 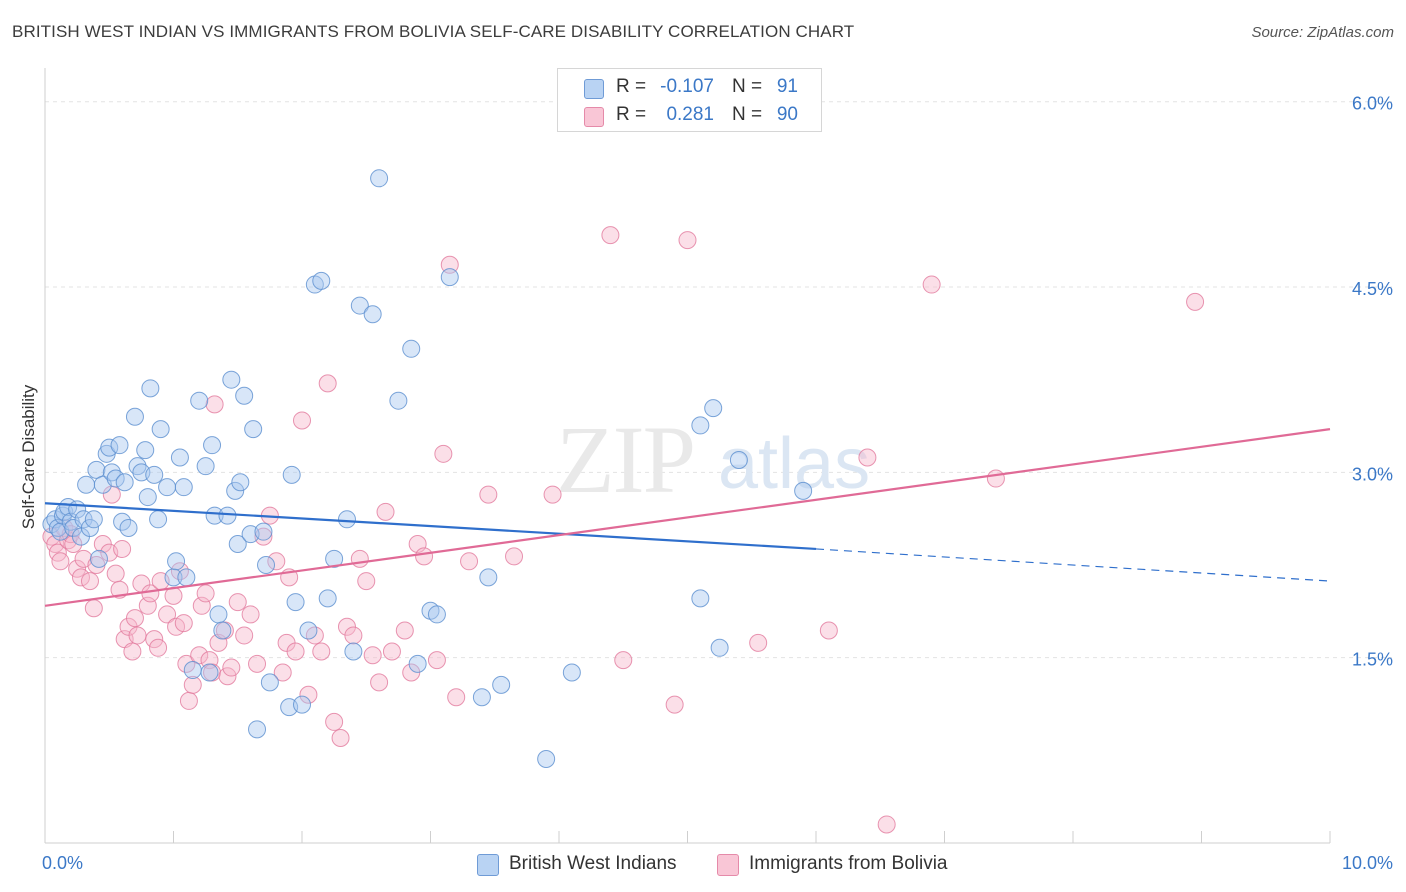 What do you see at coordinates (848, 863) in the screenshot?
I see `legend-label-bolivia: Immigrants from Bolivia` at bounding box center [848, 863].